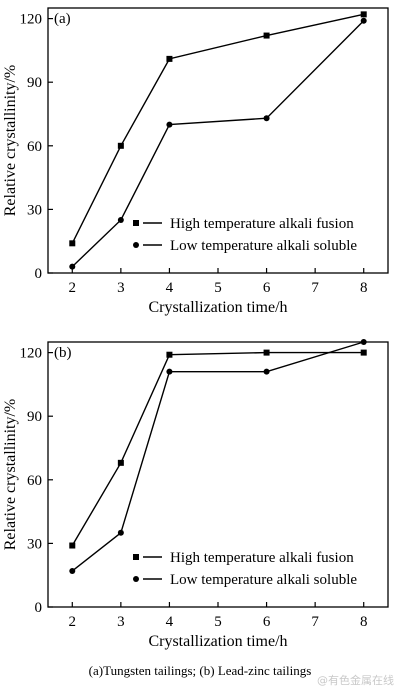 Image resolution: width=400 pixels, height=694 pixels. Describe the element at coordinates (34, 417) in the screenshot. I see `panel-b-ytick-label: 90` at that location.